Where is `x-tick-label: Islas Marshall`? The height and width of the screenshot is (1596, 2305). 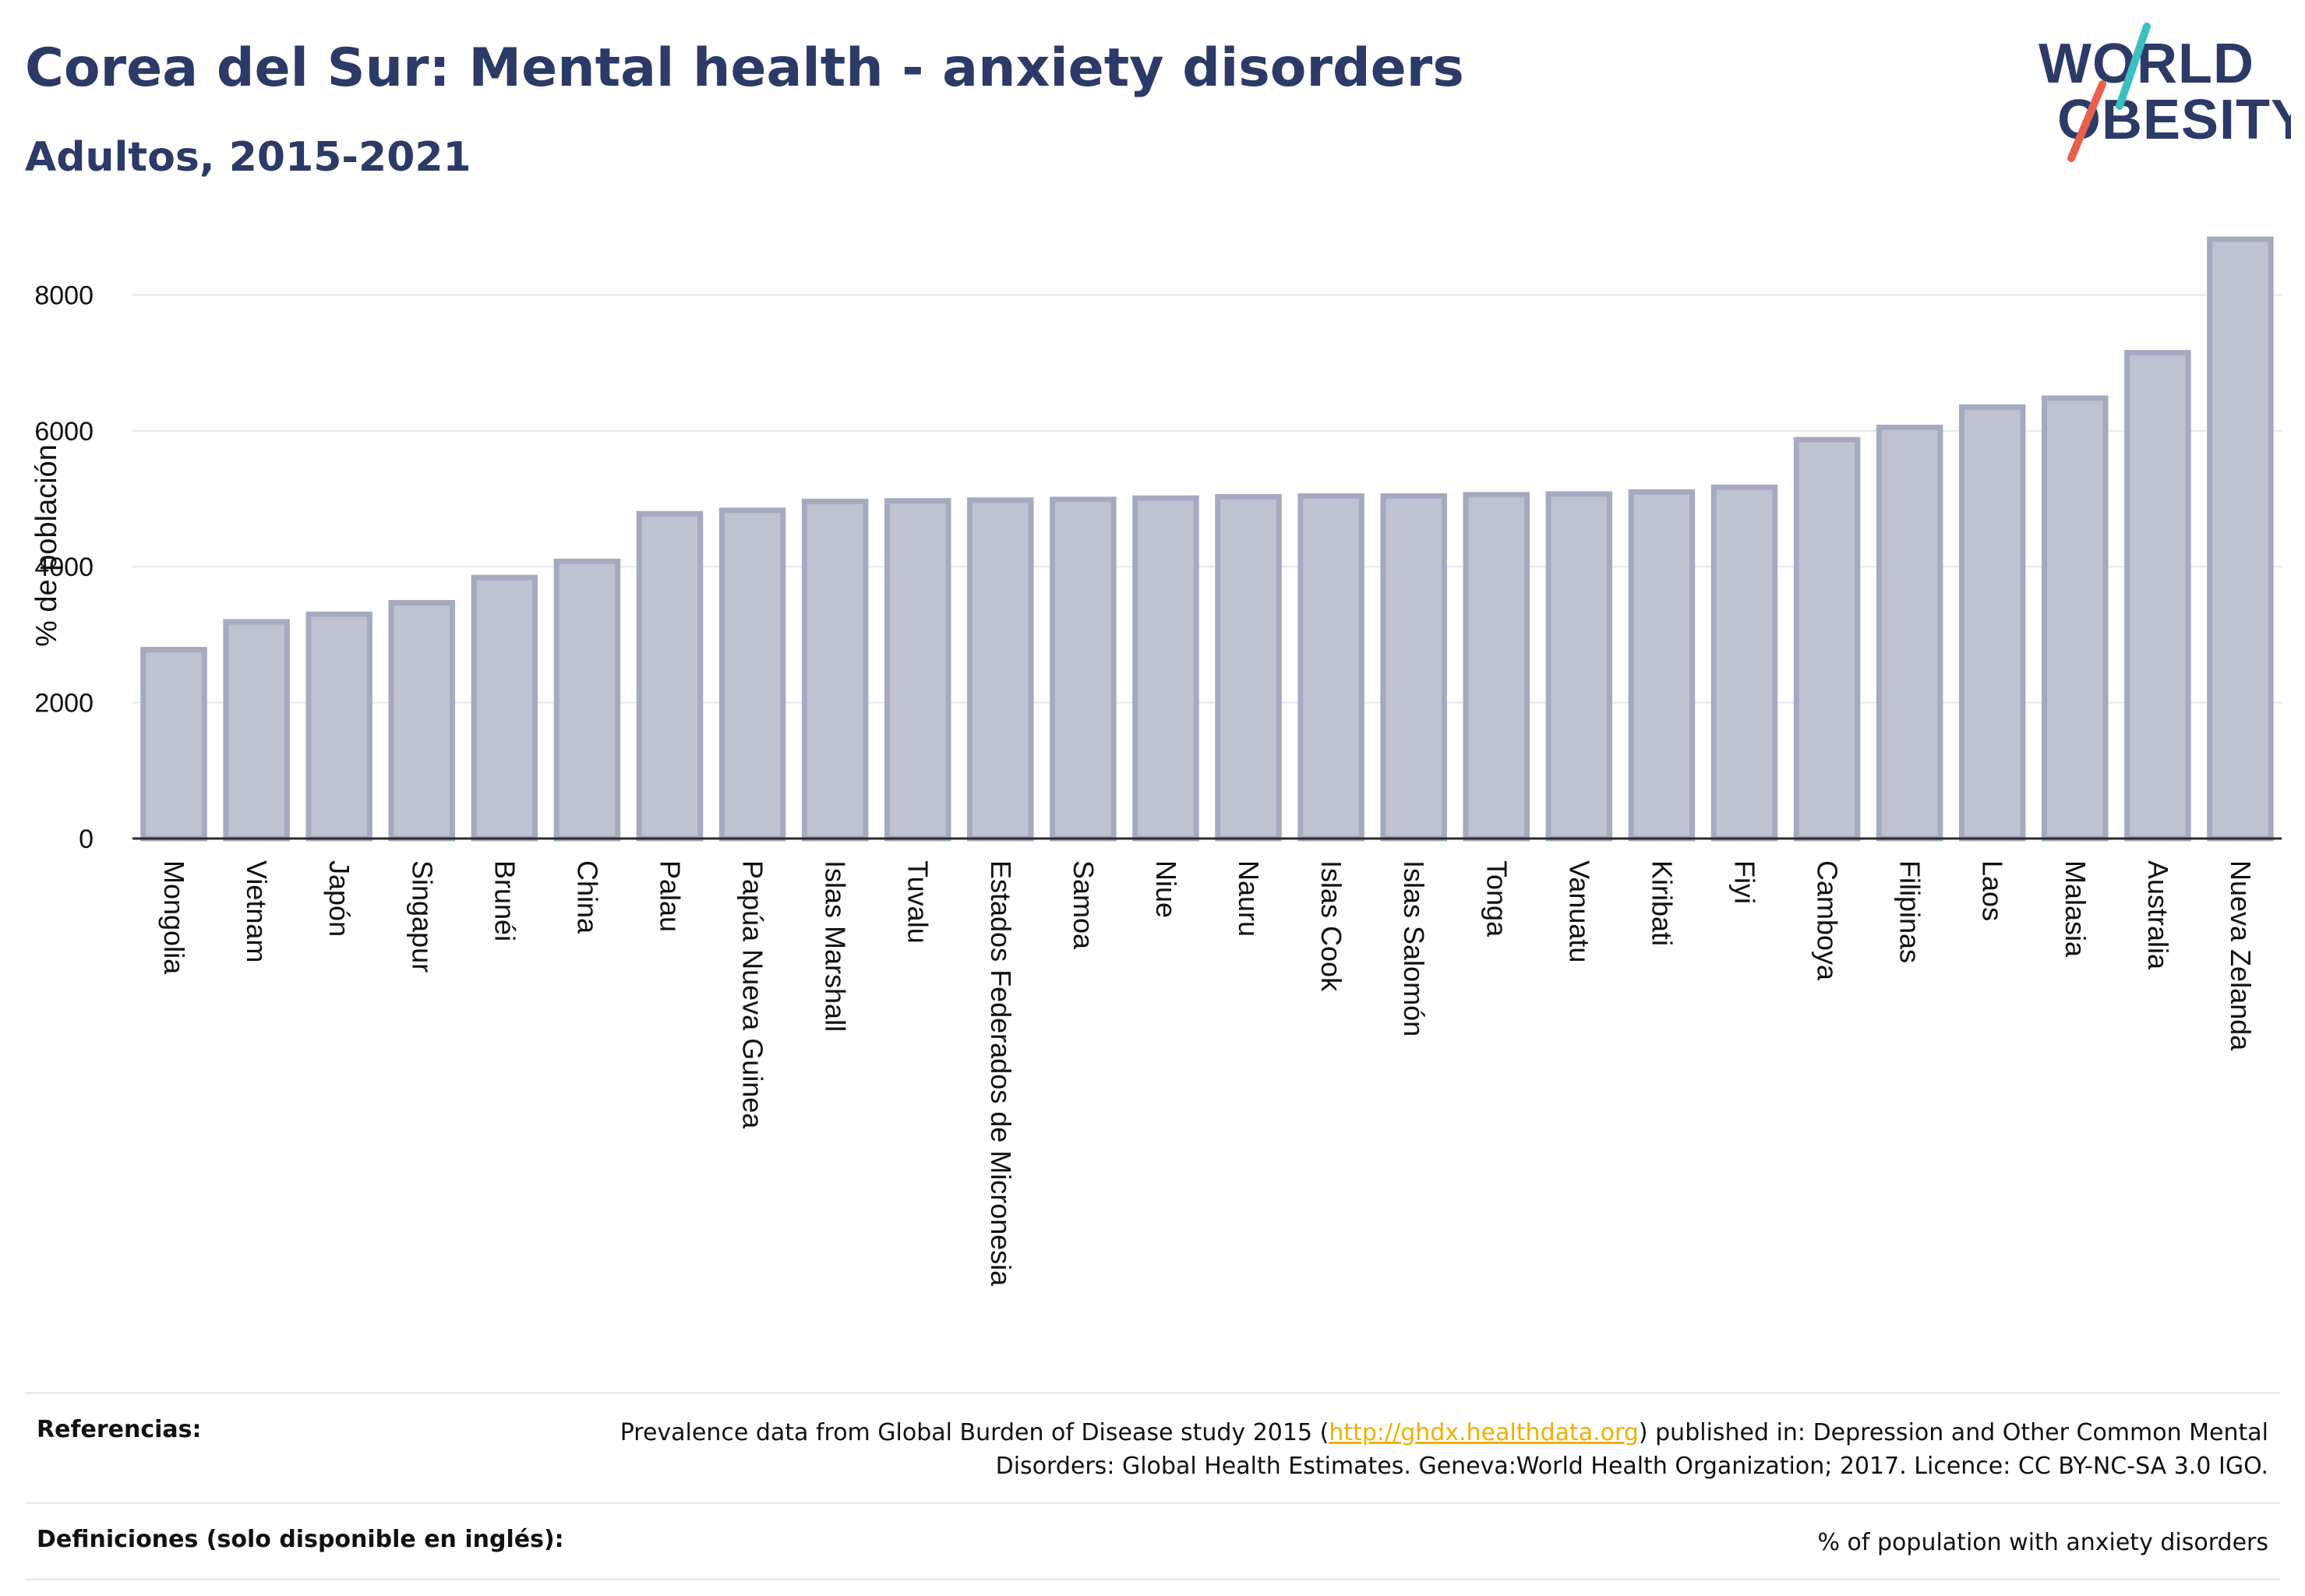 x-tick-label: Islas Marshall is located at coordinates (836, 946).